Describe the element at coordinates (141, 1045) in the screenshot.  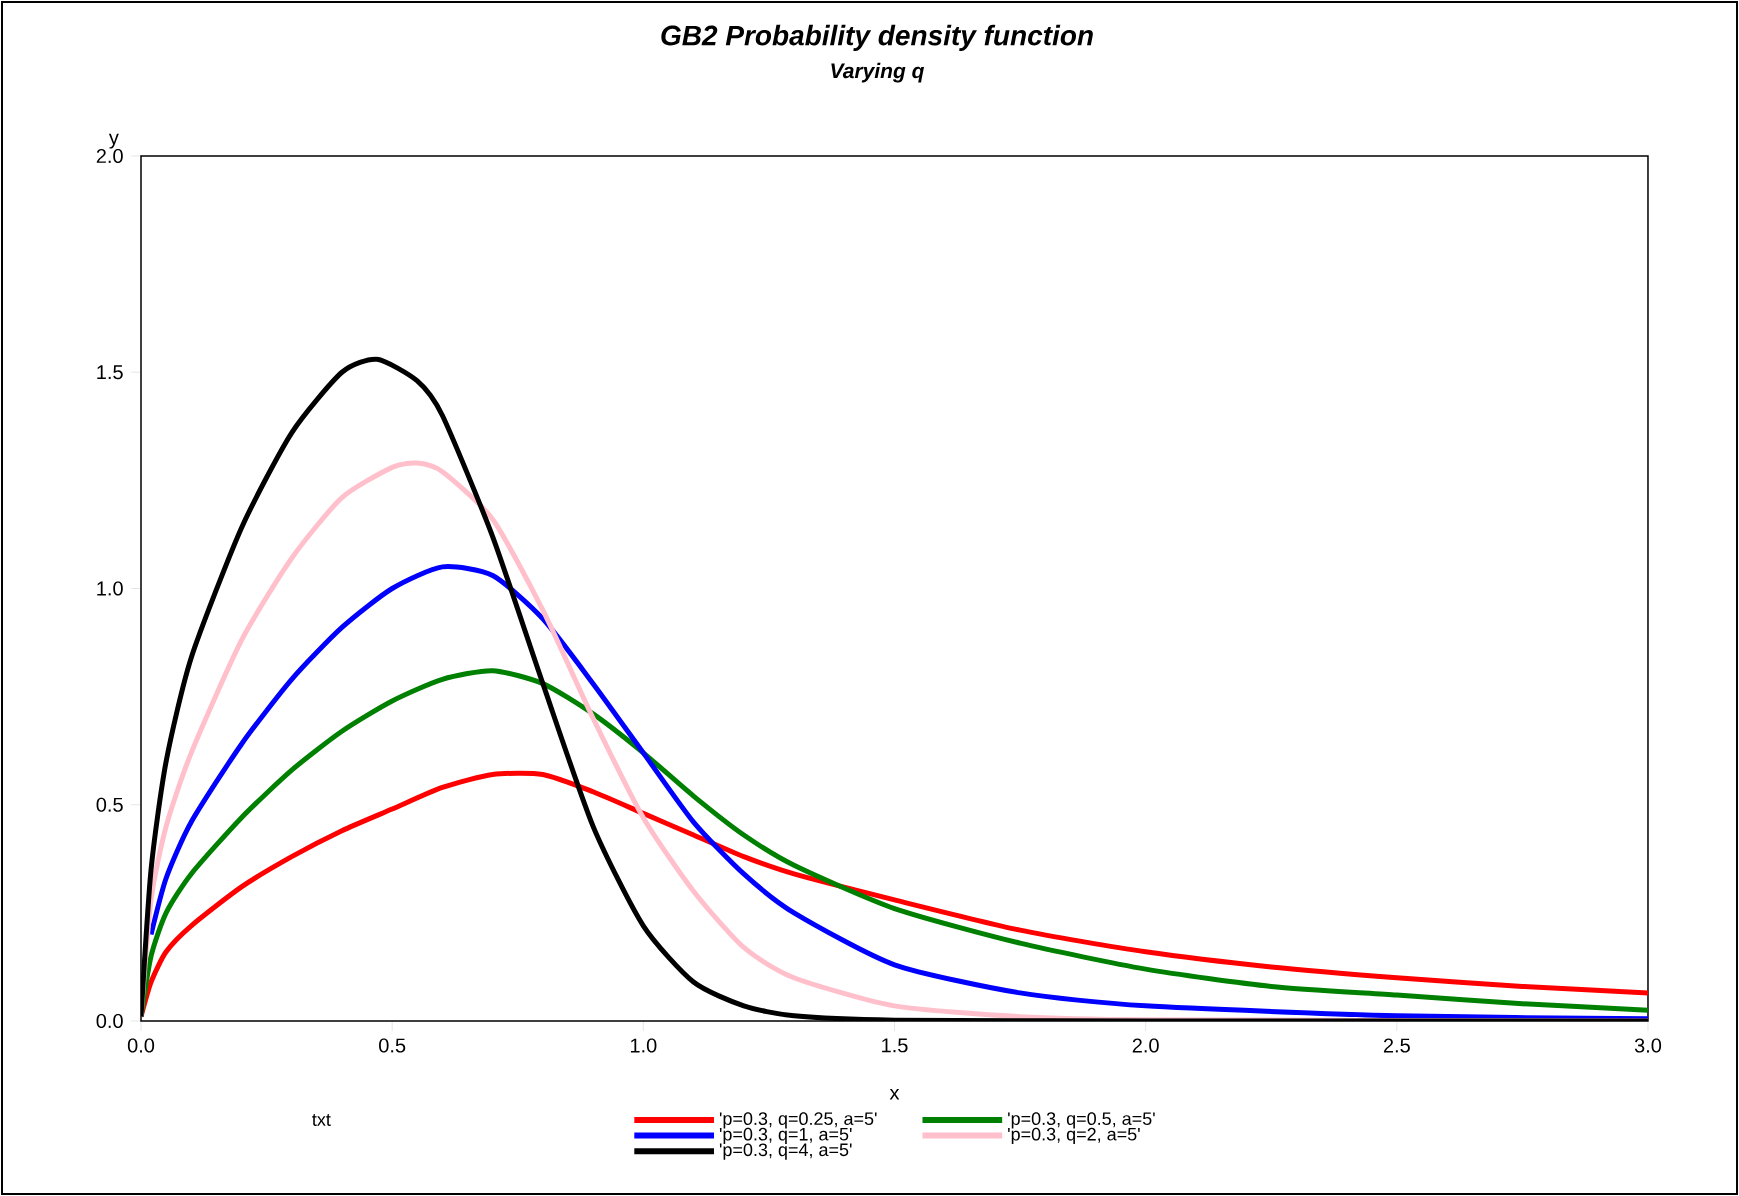
I see `x-tick-label: 0.0` at that location.